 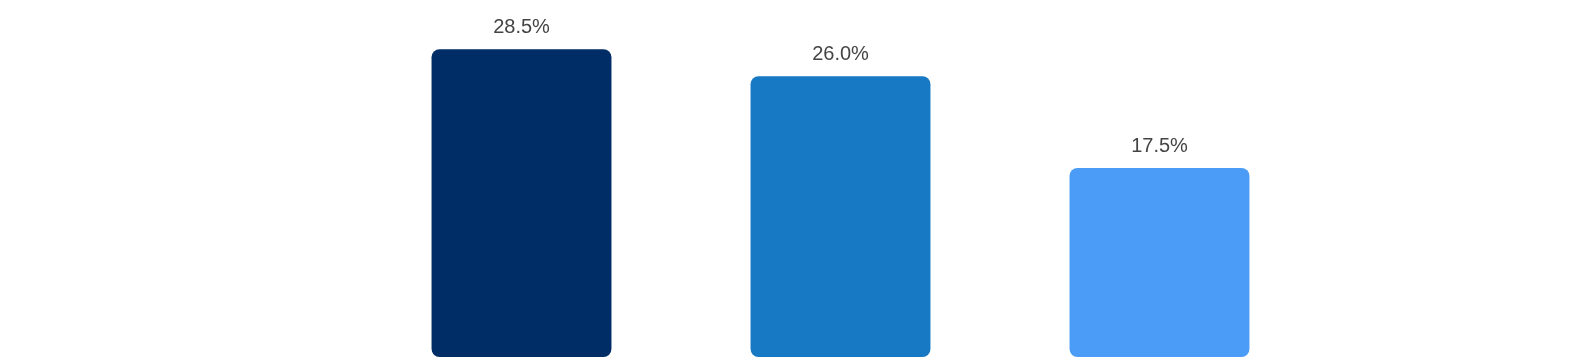 What do you see at coordinates (841, 52) in the screenshot?
I see `data-label: 26.0%` at bounding box center [841, 52].